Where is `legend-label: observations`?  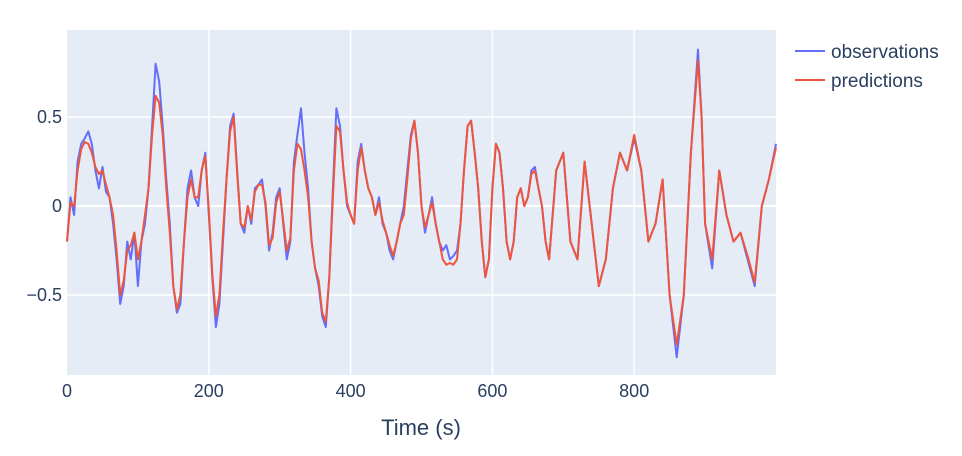 legend-label: observations is located at coordinates (885, 52).